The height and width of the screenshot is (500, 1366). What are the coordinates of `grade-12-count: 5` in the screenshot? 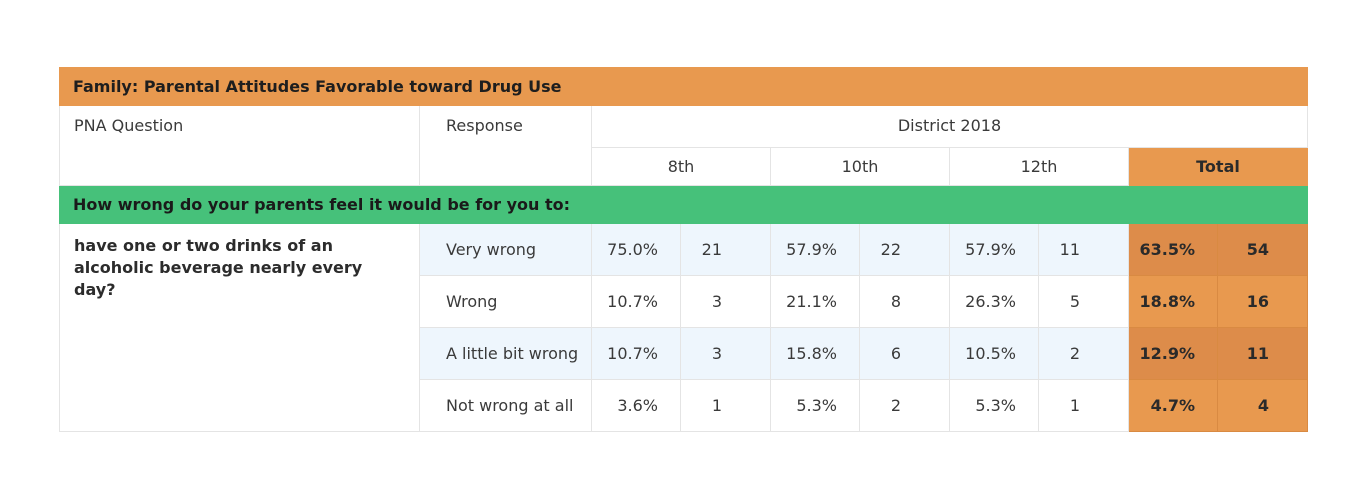 It's located at (1083, 301).